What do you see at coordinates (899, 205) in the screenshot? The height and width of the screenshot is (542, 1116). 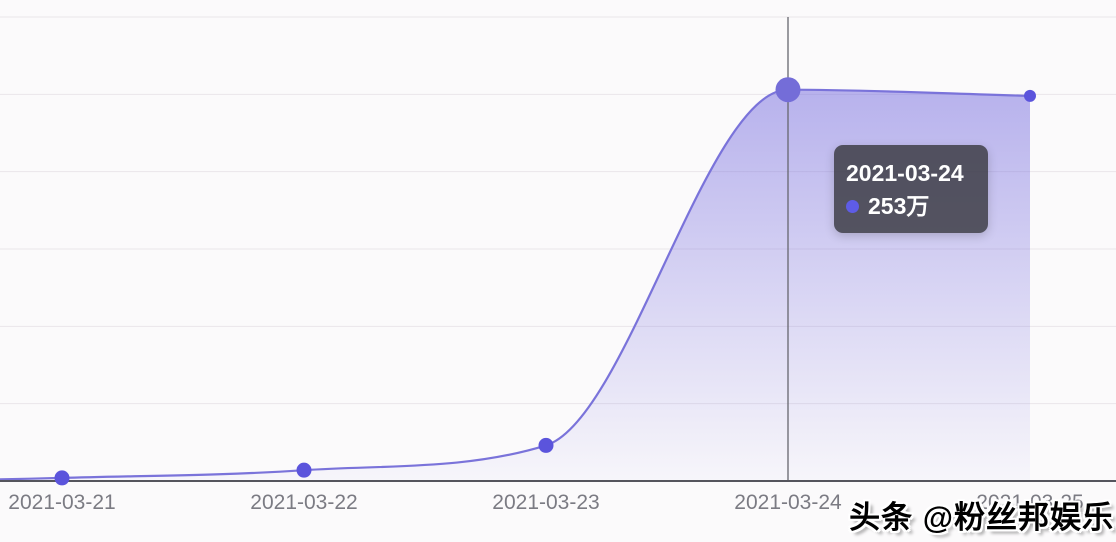 I see `tooltip-value: 253万` at bounding box center [899, 205].